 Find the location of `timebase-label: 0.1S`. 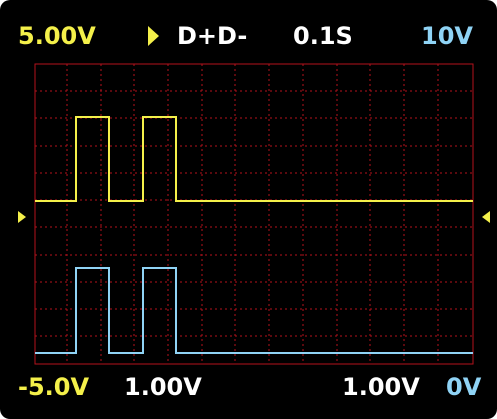

timebase-label: 0.1S is located at coordinates (323, 36).